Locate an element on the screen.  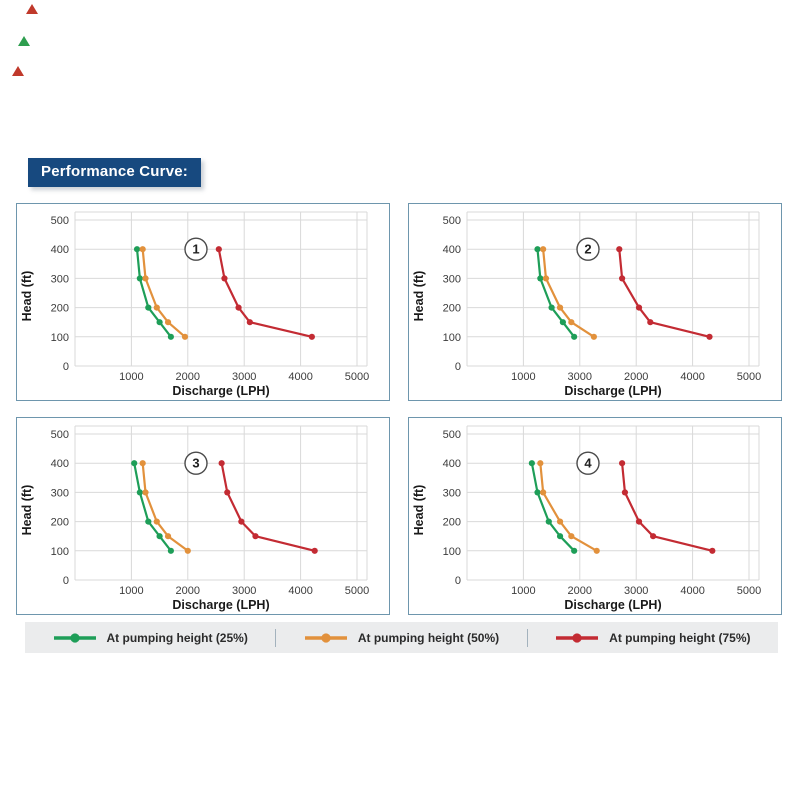
page-title: Performance Curve: is located at coordinates (114, 171).